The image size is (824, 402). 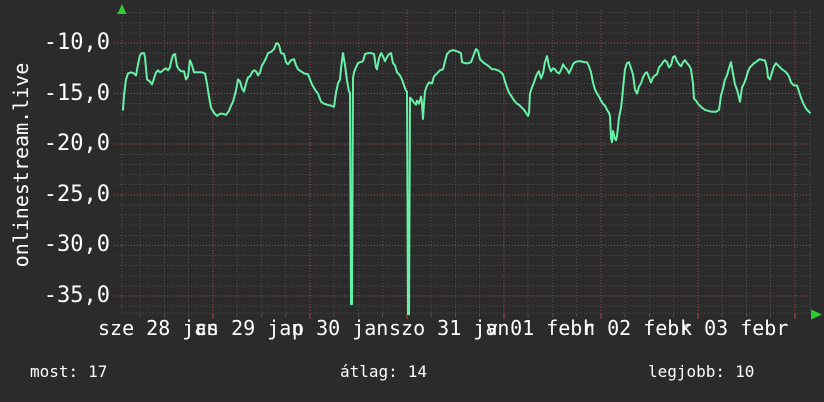 I want to click on x-tick-label: sze 28 jan, so click(x=158, y=328).